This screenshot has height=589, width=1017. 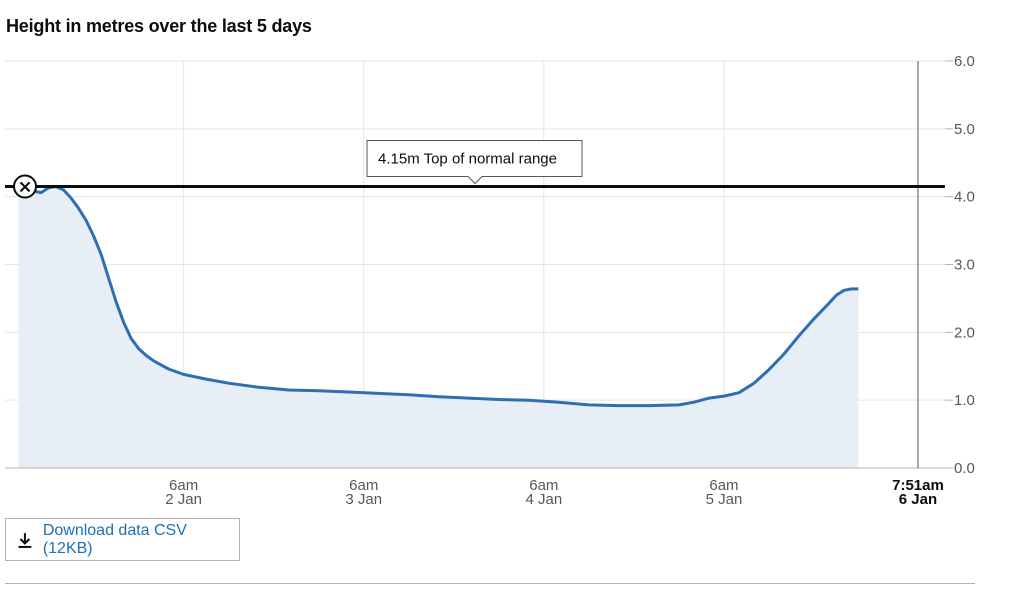 I want to click on threshold-tooltip-box, so click(x=474, y=162).